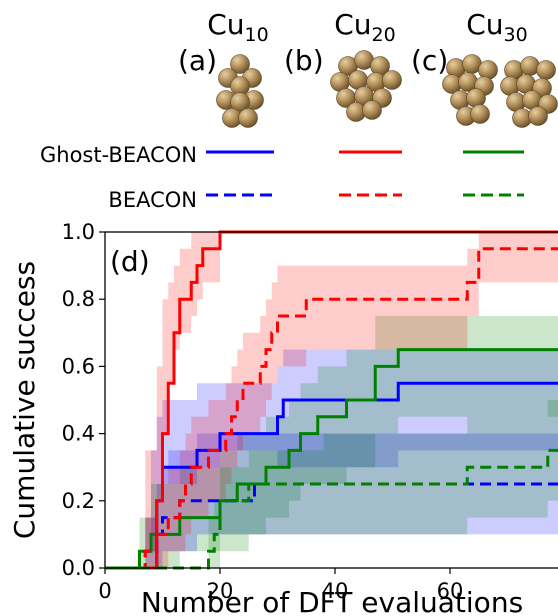  What do you see at coordinates (197, 60) in the screenshot?
I see `panel-label-a: (a)` at bounding box center [197, 60].